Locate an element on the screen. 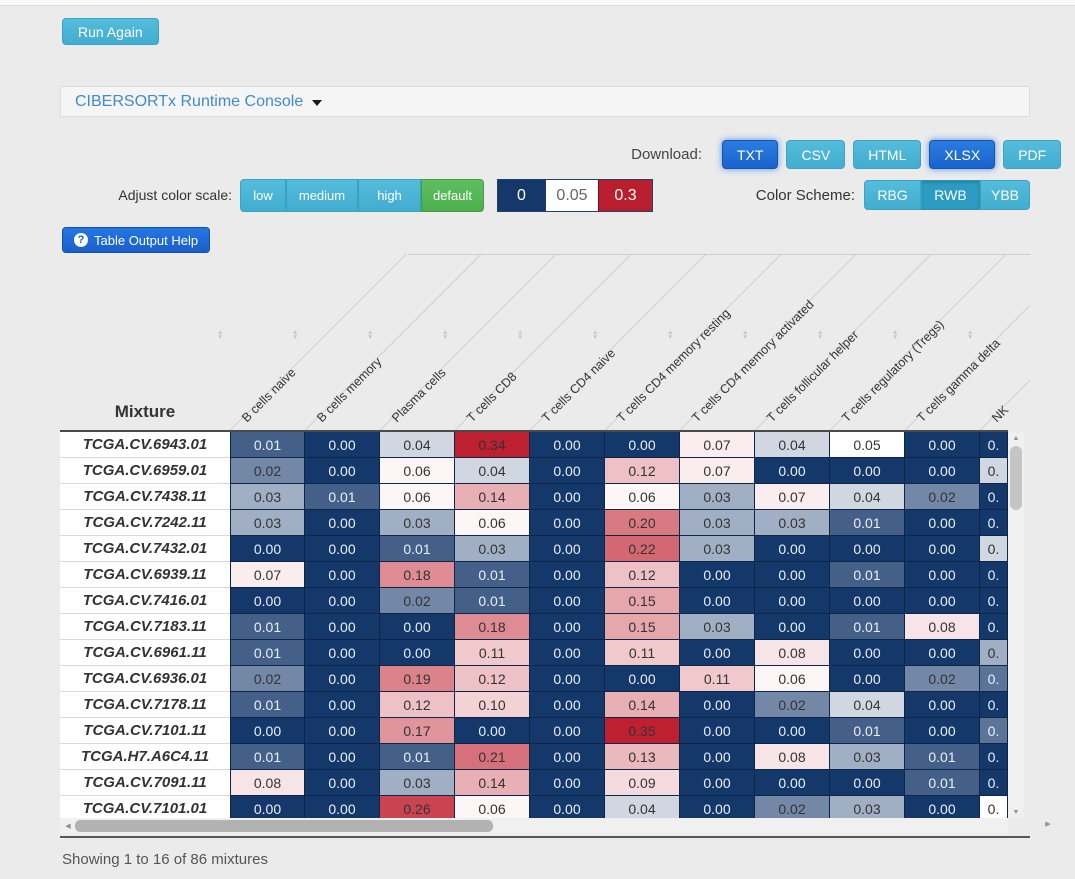  heatmap-cell: 0.21 is located at coordinates (492, 757).